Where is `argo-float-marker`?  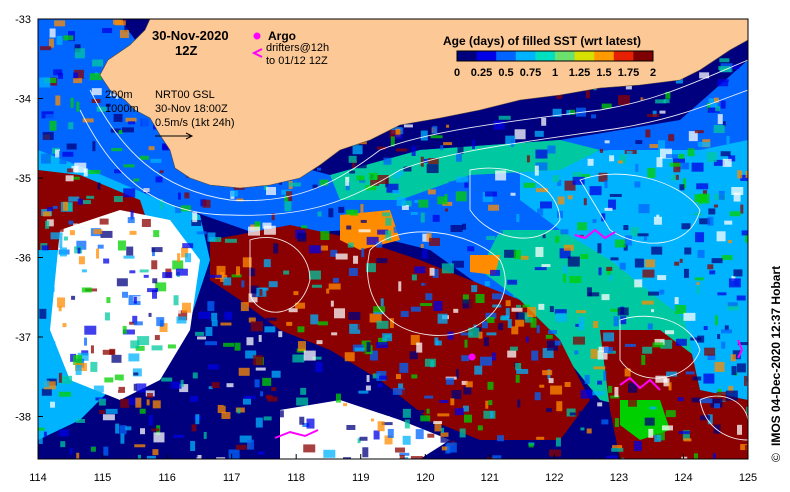 argo-float-marker is located at coordinates (472, 357).